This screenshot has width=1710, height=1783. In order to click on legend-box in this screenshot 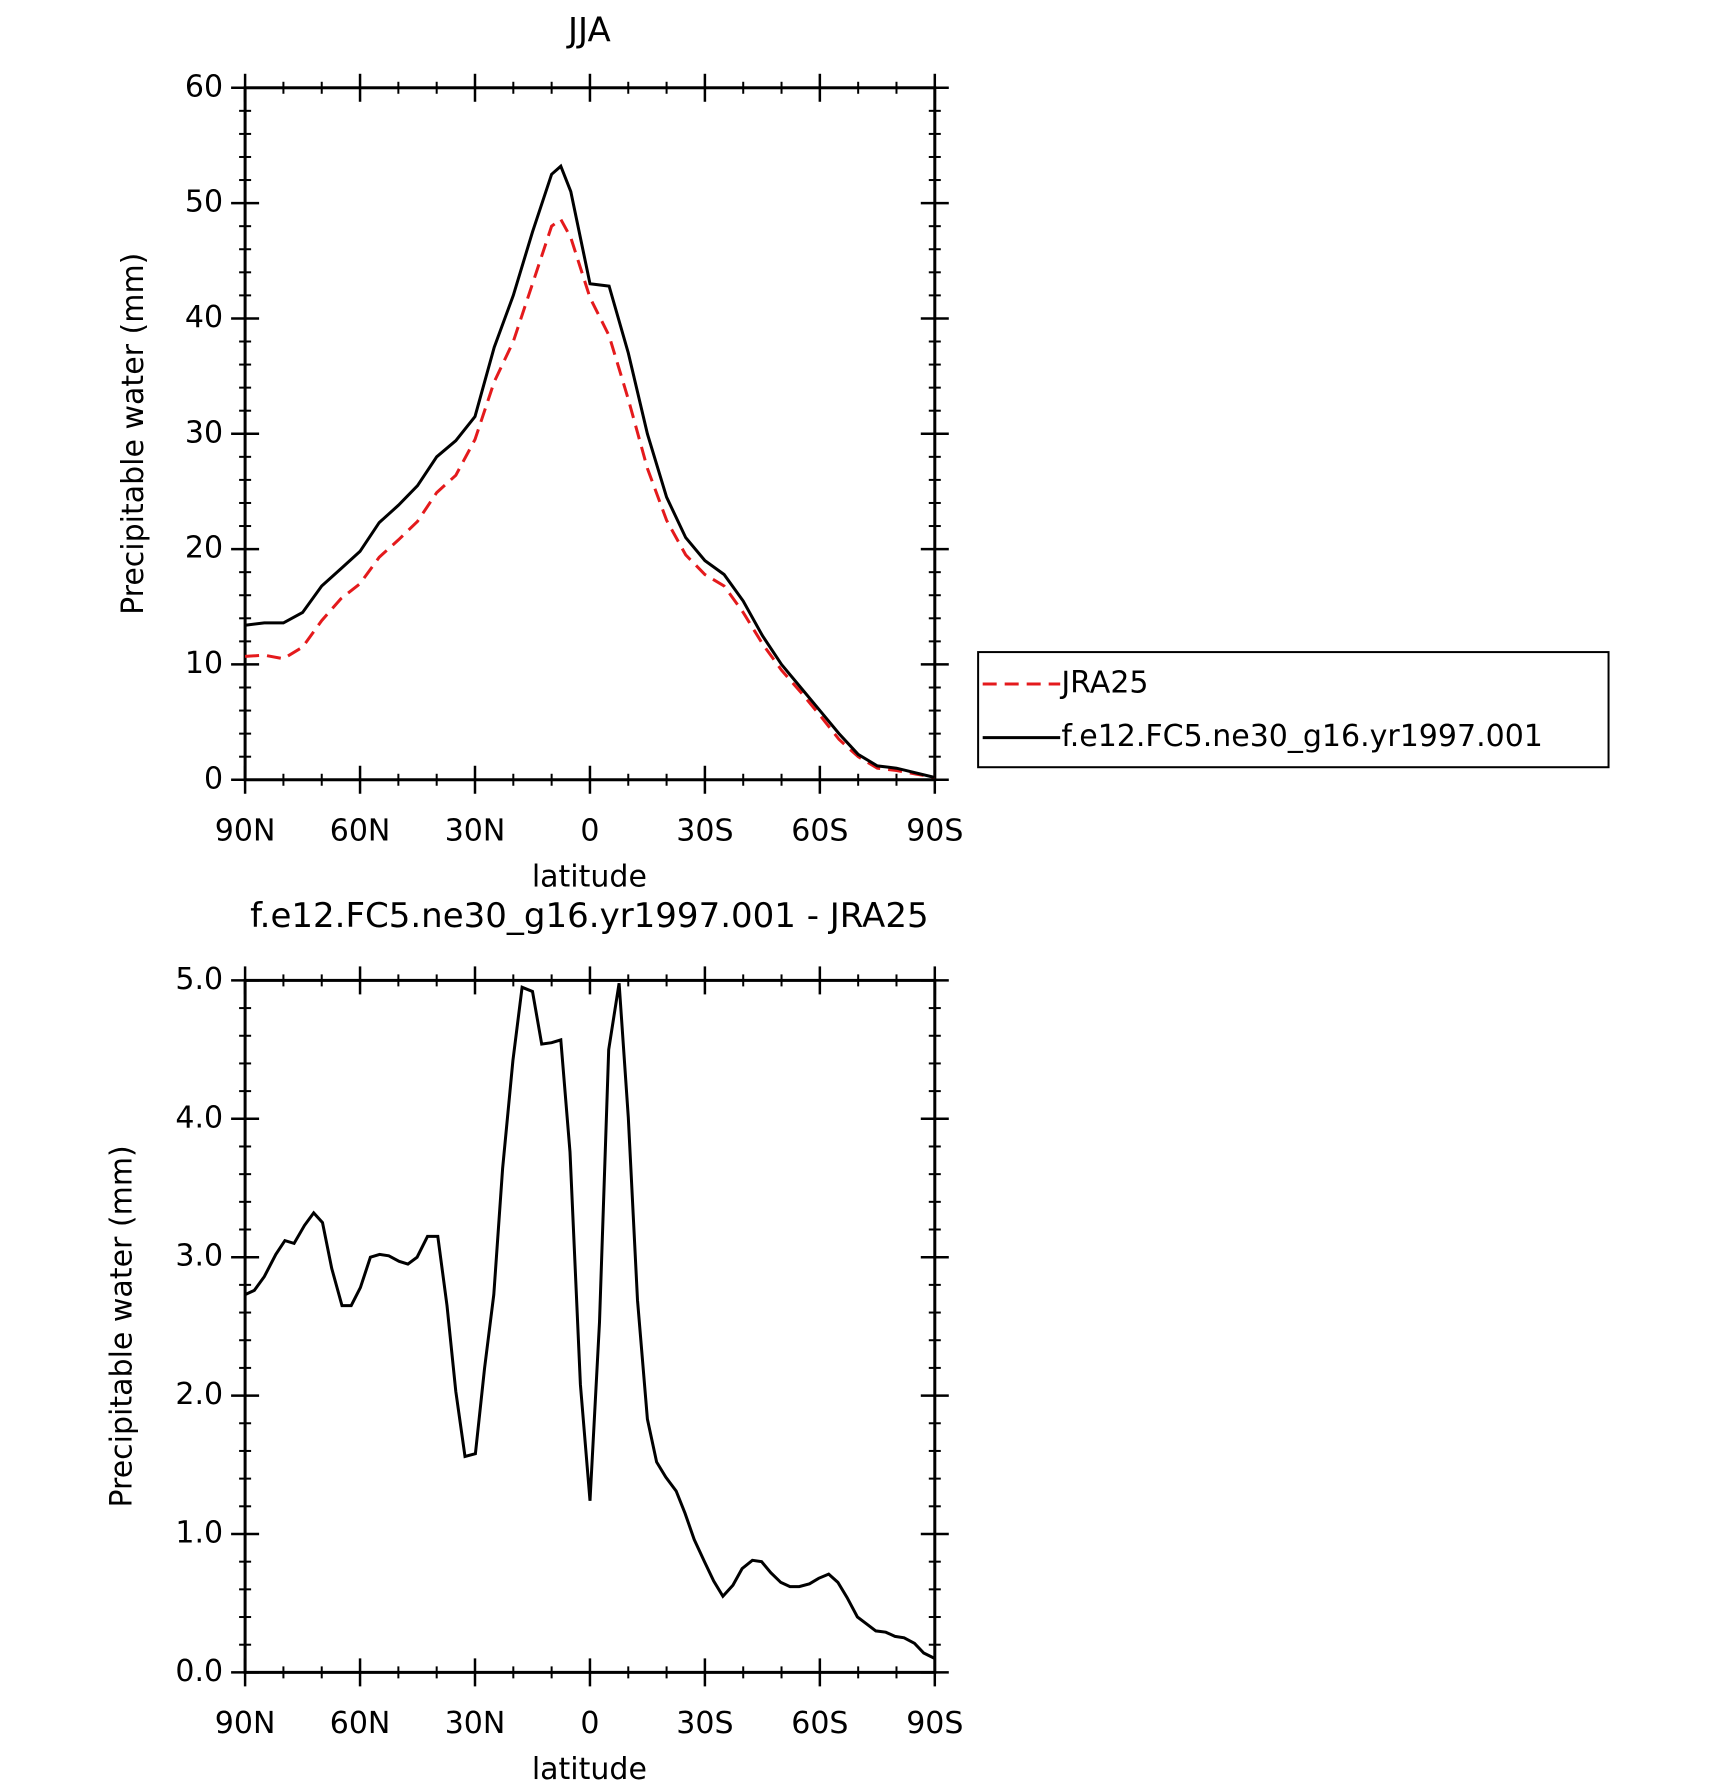, I will do `click(1293, 710)`.